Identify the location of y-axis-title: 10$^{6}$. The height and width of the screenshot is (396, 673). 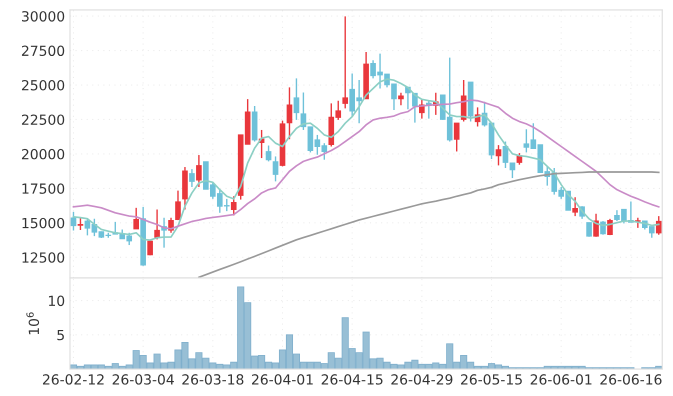
(33, 323).